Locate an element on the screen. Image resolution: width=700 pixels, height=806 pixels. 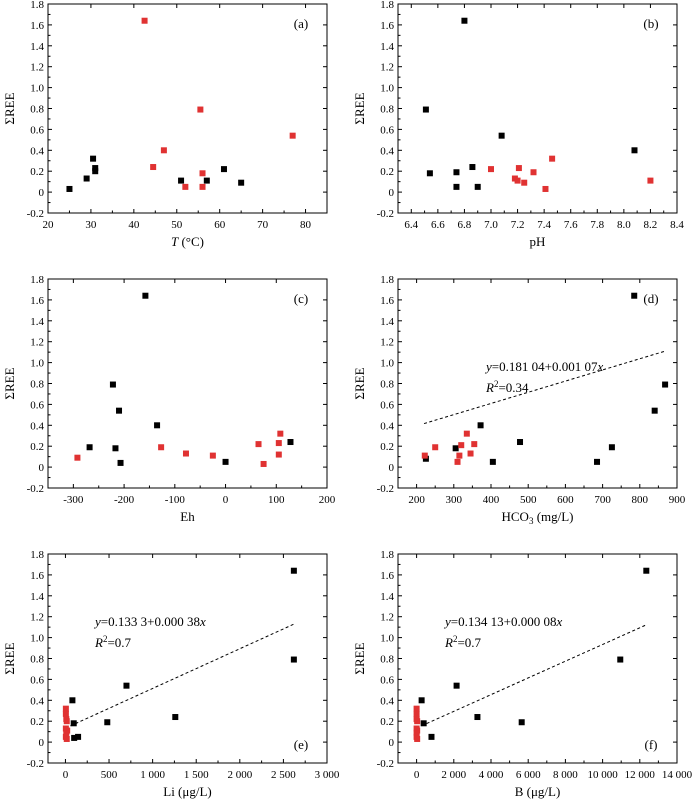
x-tick-label: 900 is located at coordinates (677, 500).